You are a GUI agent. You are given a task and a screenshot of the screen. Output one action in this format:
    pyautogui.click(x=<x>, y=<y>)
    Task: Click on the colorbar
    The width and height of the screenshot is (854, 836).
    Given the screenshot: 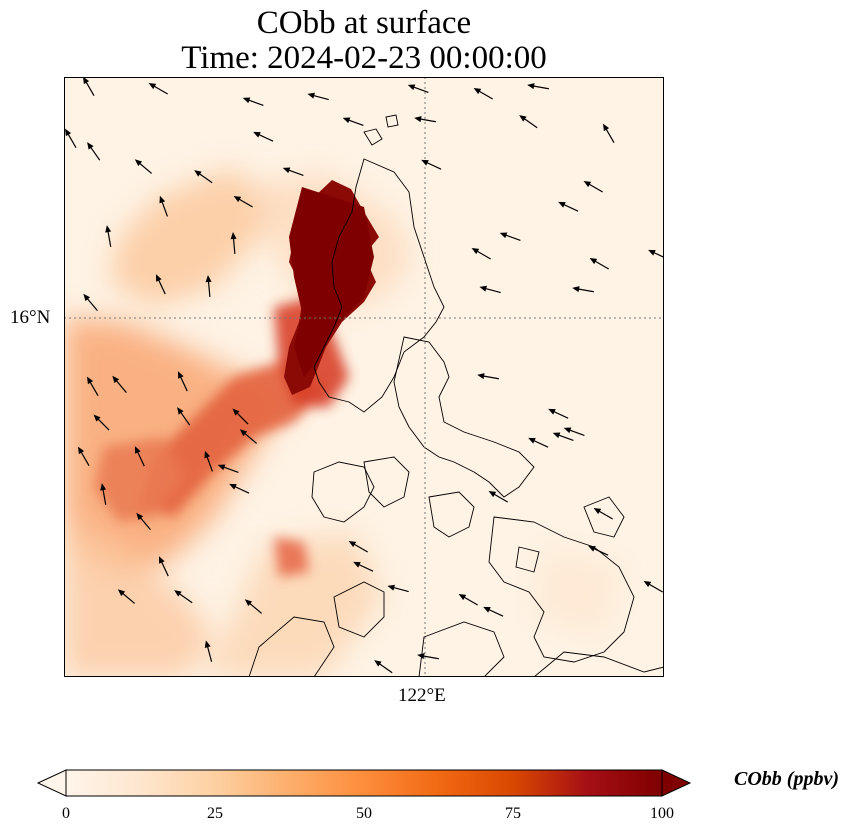 What is the action you would take?
    pyautogui.click(x=364, y=783)
    